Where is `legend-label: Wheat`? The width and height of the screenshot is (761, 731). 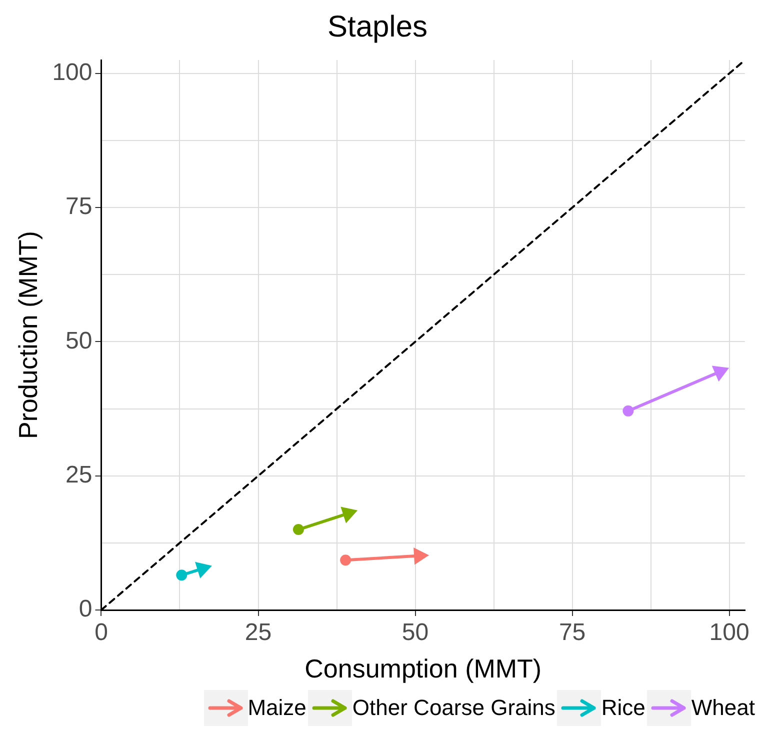 legend-label: Wheat is located at coordinates (723, 708).